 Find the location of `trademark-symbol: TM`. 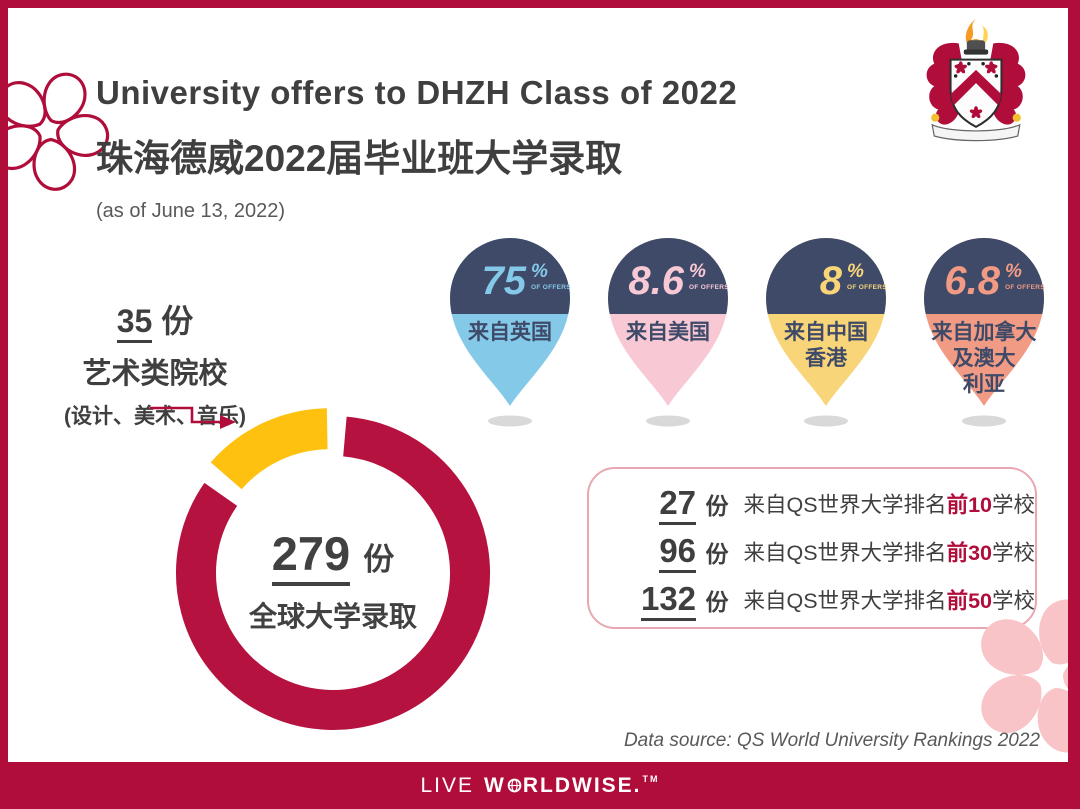

trademark-symbol: TM is located at coordinates (651, 778).